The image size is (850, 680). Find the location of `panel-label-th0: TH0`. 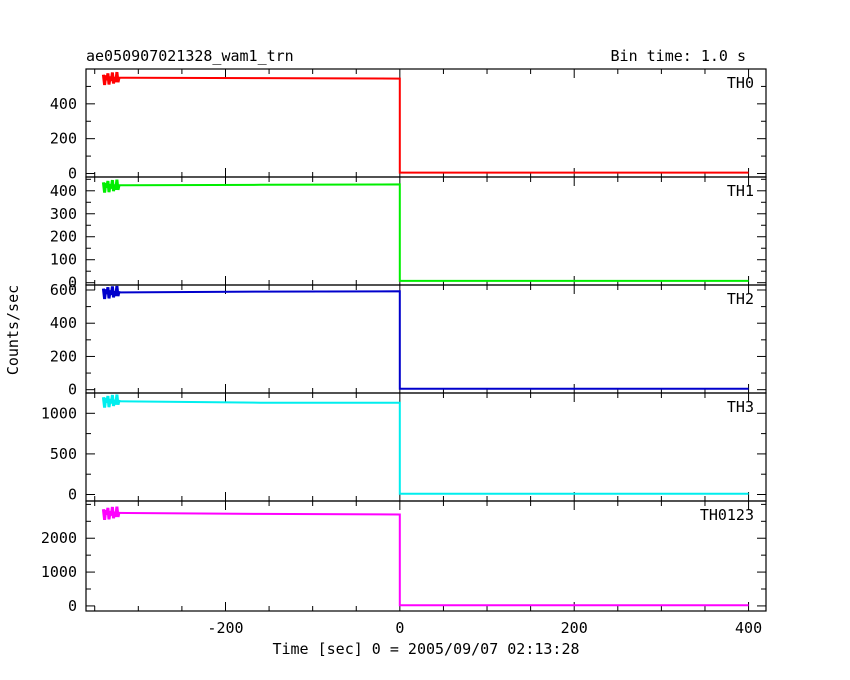

panel-label-th0: TH0 is located at coordinates (740, 83).